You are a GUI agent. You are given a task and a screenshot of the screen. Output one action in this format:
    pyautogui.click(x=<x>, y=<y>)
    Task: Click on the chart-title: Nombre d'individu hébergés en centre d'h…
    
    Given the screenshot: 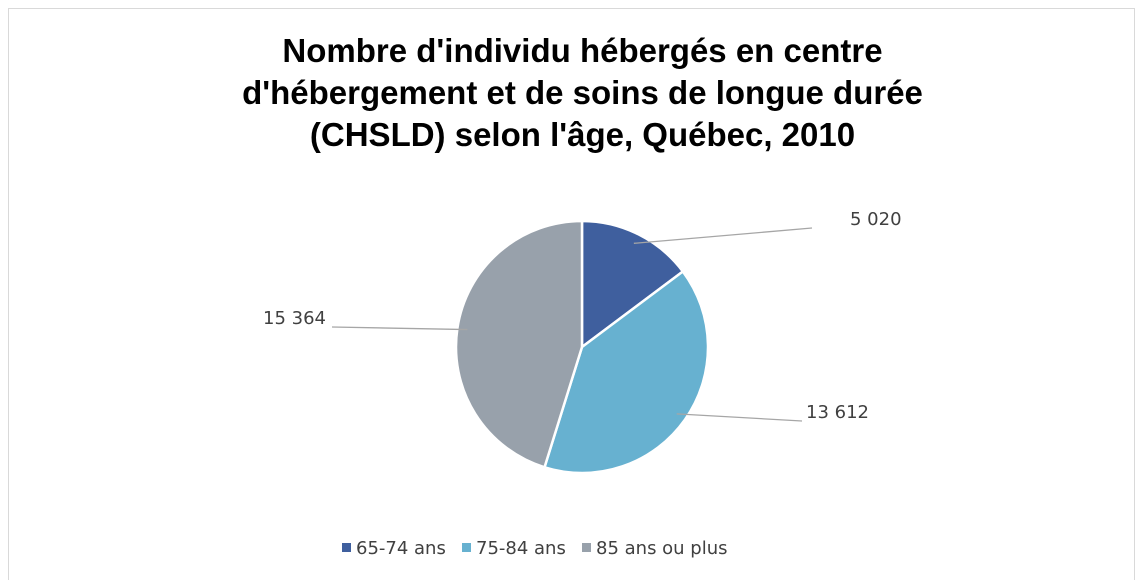 What is the action you would take?
    pyautogui.click(x=582, y=92)
    